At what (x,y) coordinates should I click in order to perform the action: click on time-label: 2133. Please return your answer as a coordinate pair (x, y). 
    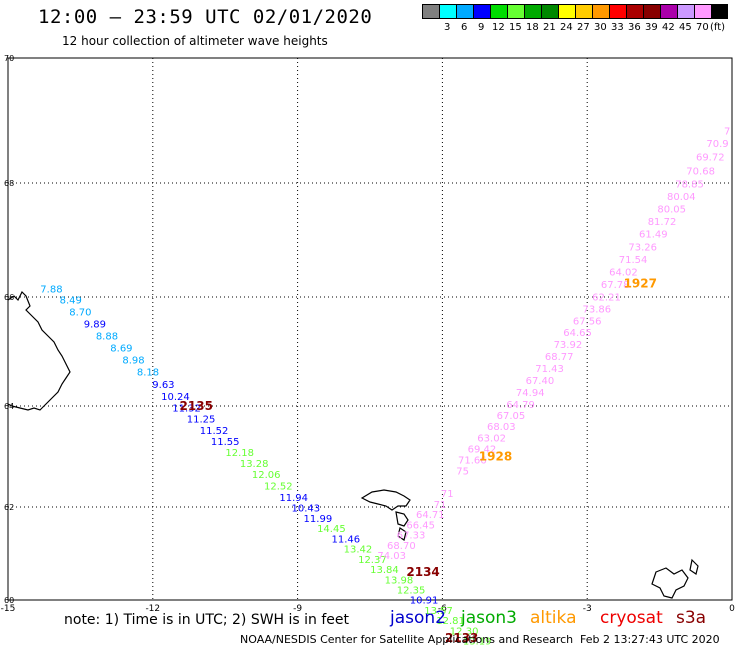
    Looking at the image, I should click on (461, 638).